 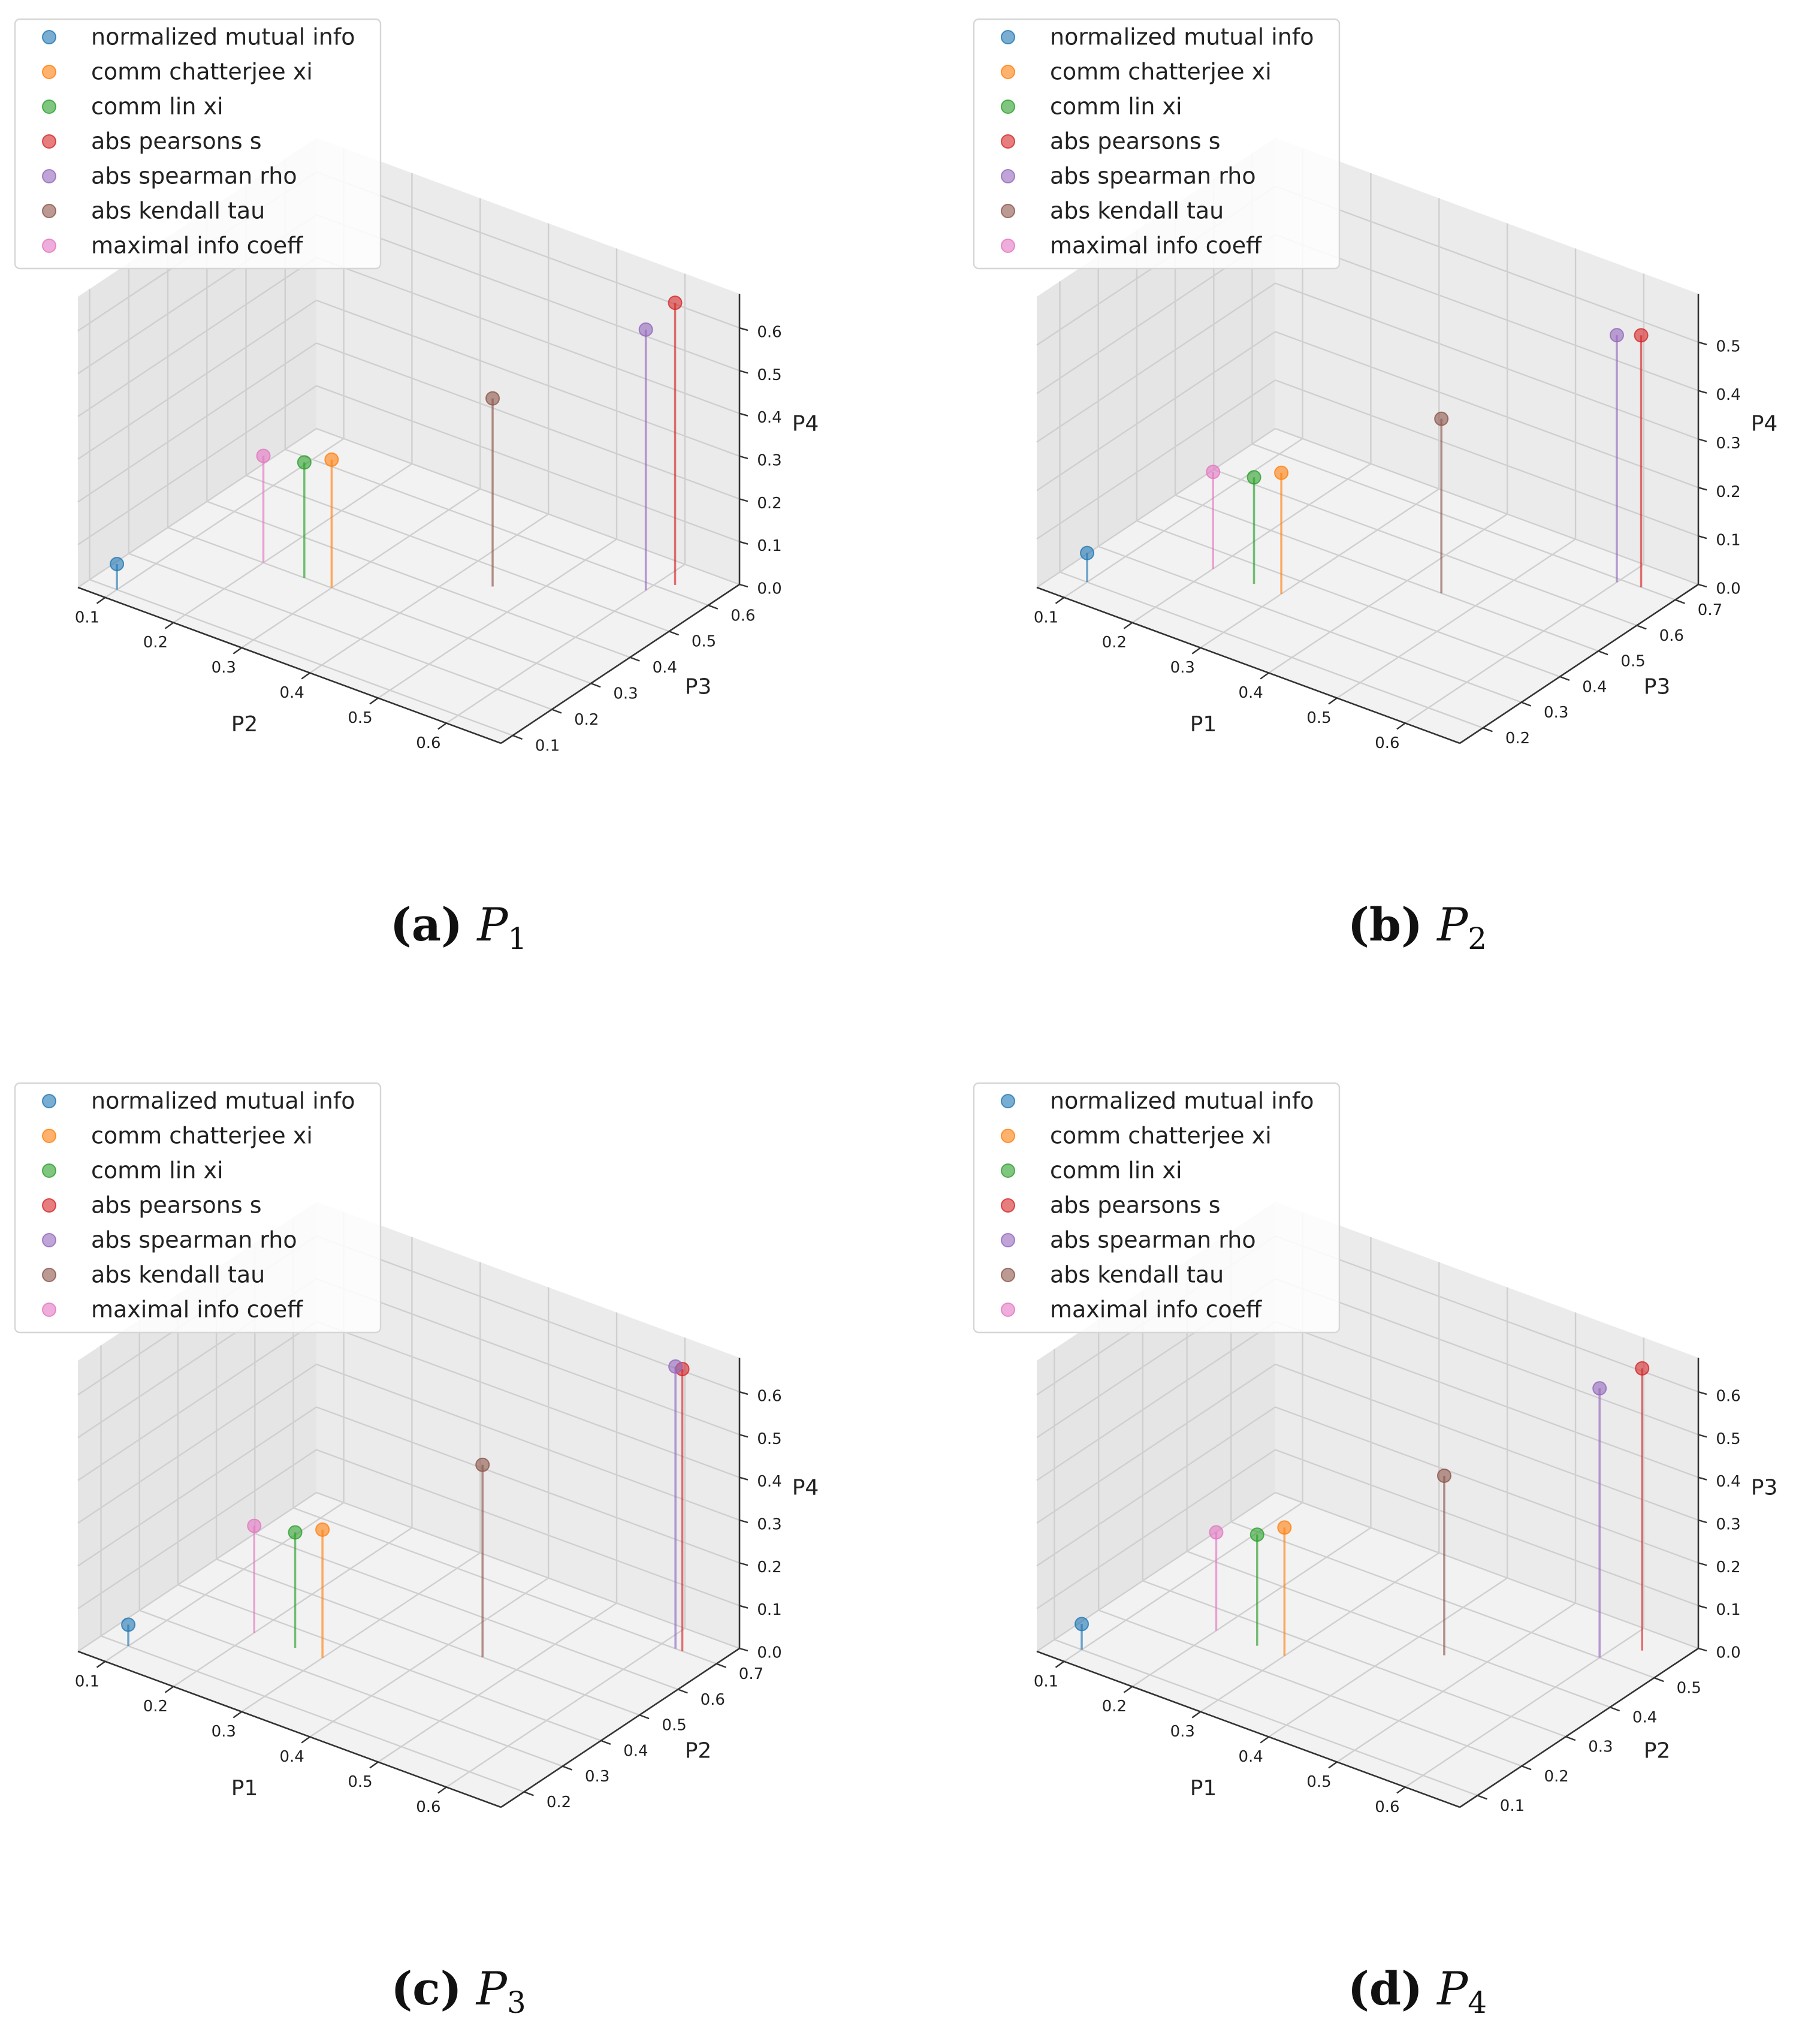 What do you see at coordinates (1600, 1747) in the screenshot?
I see `y-tick-label: 0.3` at bounding box center [1600, 1747].